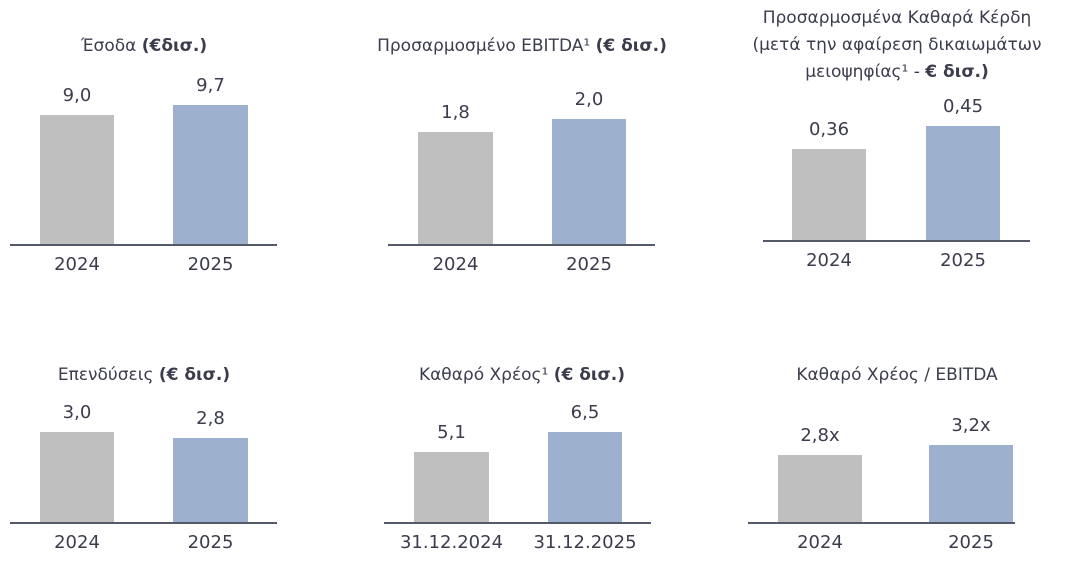 The width and height of the screenshot is (1068, 581). What do you see at coordinates (585, 542) in the screenshot?
I see `category-label: 31.12.2025` at bounding box center [585, 542].